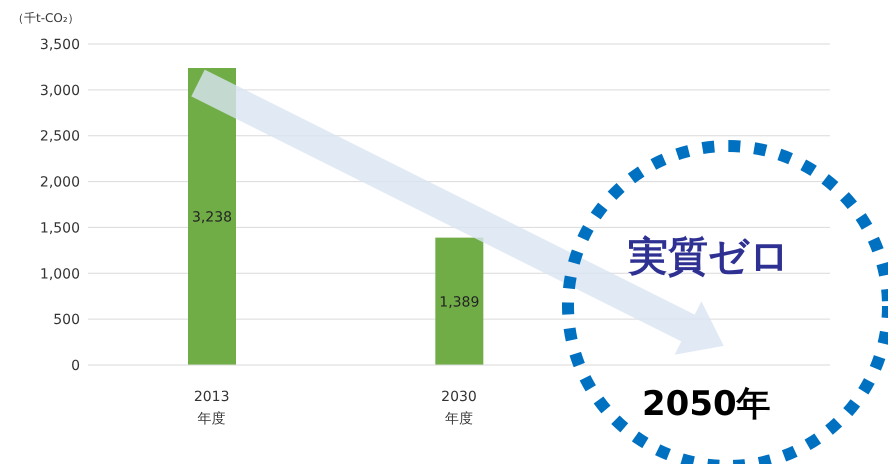 The height and width of the screenshot is (472, 895). What do you see at coordinates (708, 257) in the screenshot?
I see `annotation: 実質ゼロ` at bounding box center [708, 257].